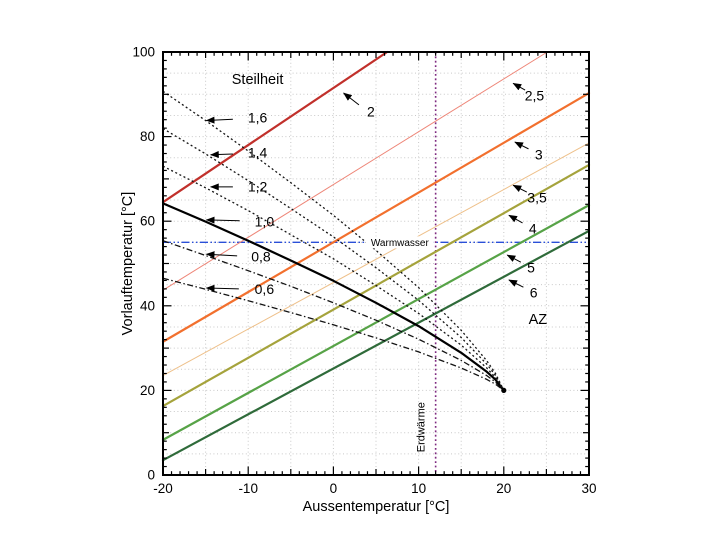 The image size is (720, 540). I want to click on curve-label-0-6: 0,6, so click(265, 289).